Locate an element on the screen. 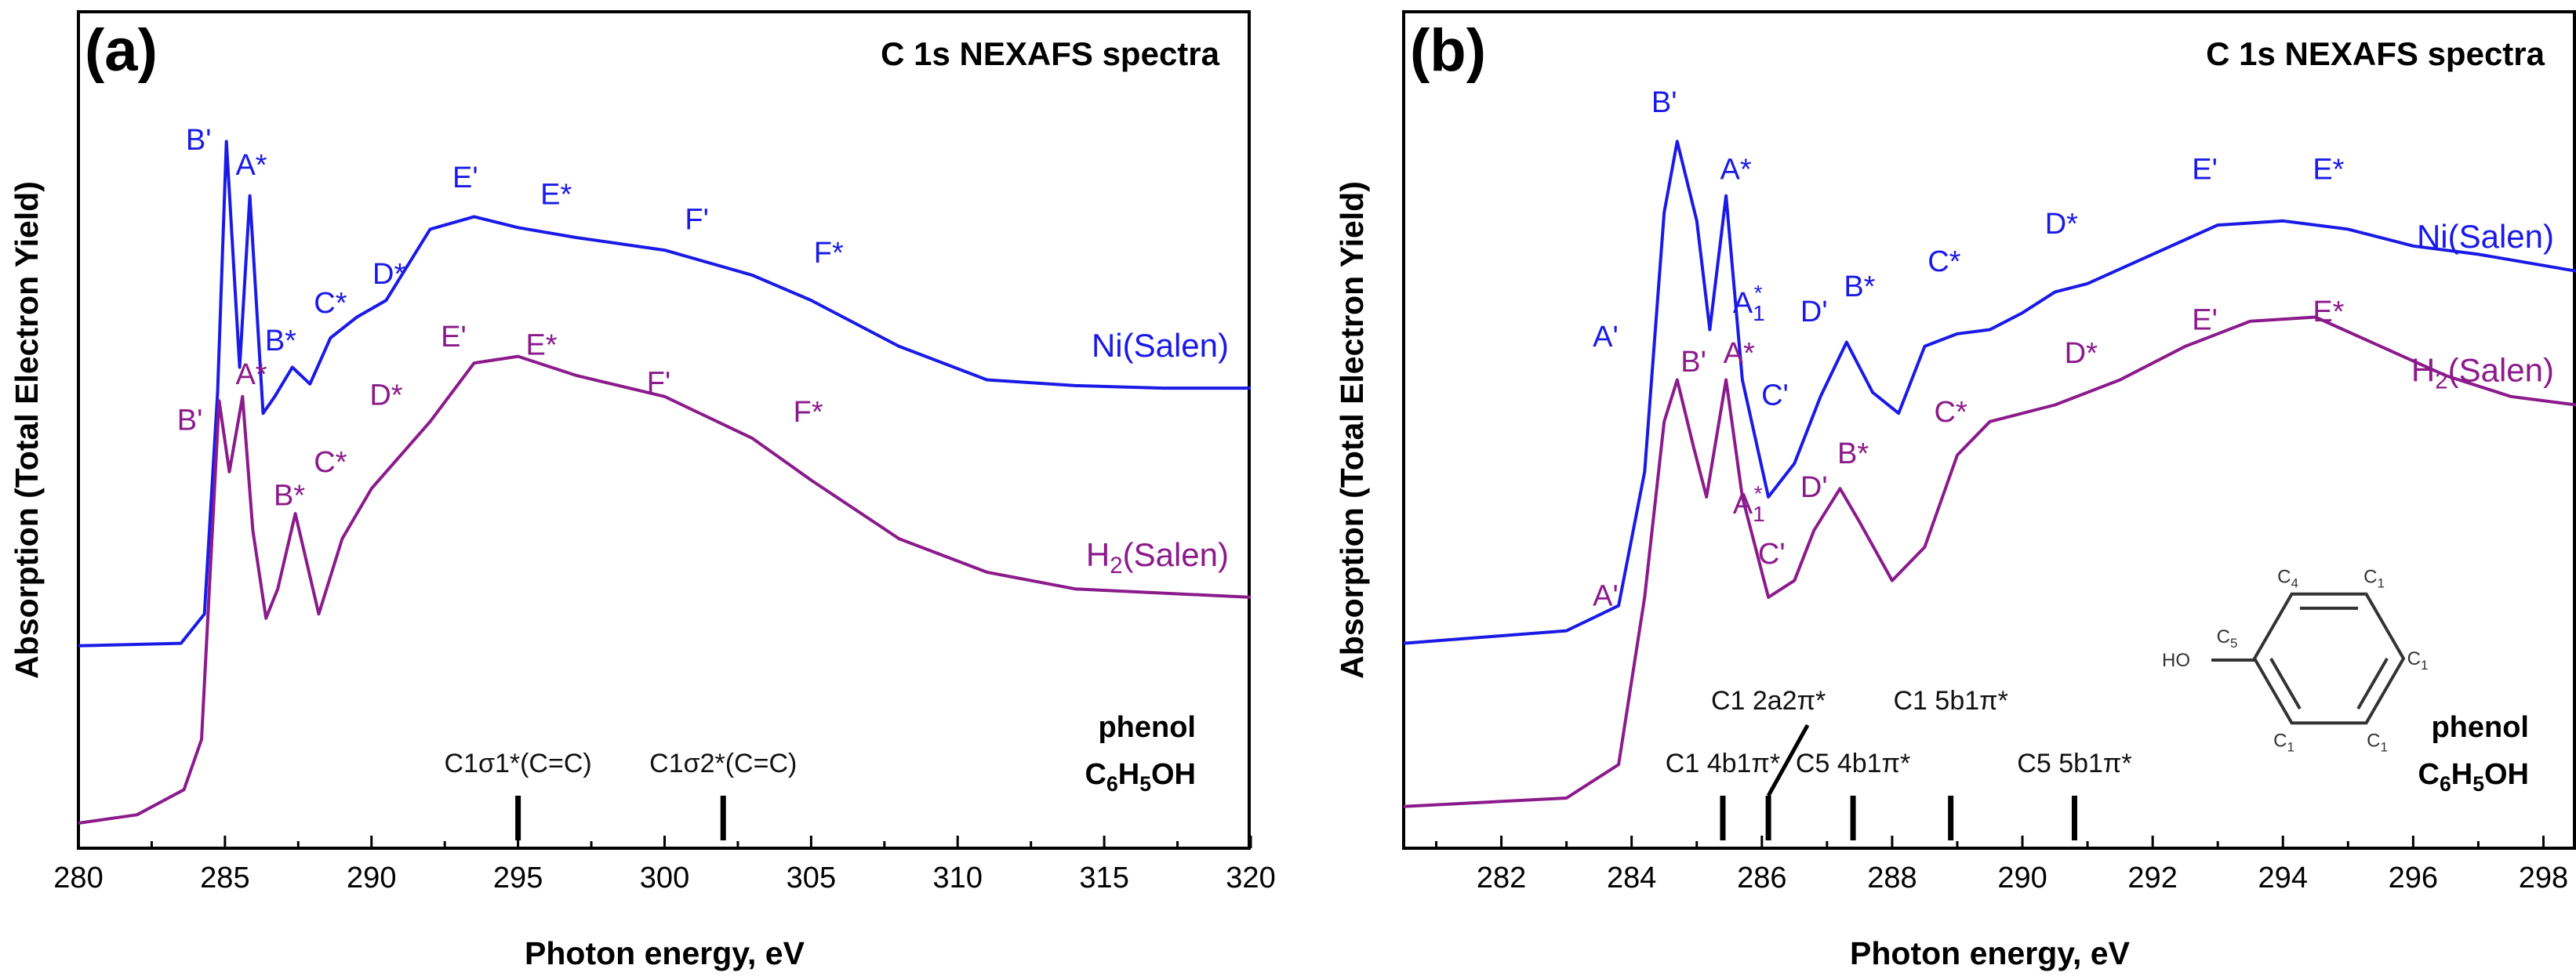  phenol-atom-label: HO is located at coordinates (2176, 660).